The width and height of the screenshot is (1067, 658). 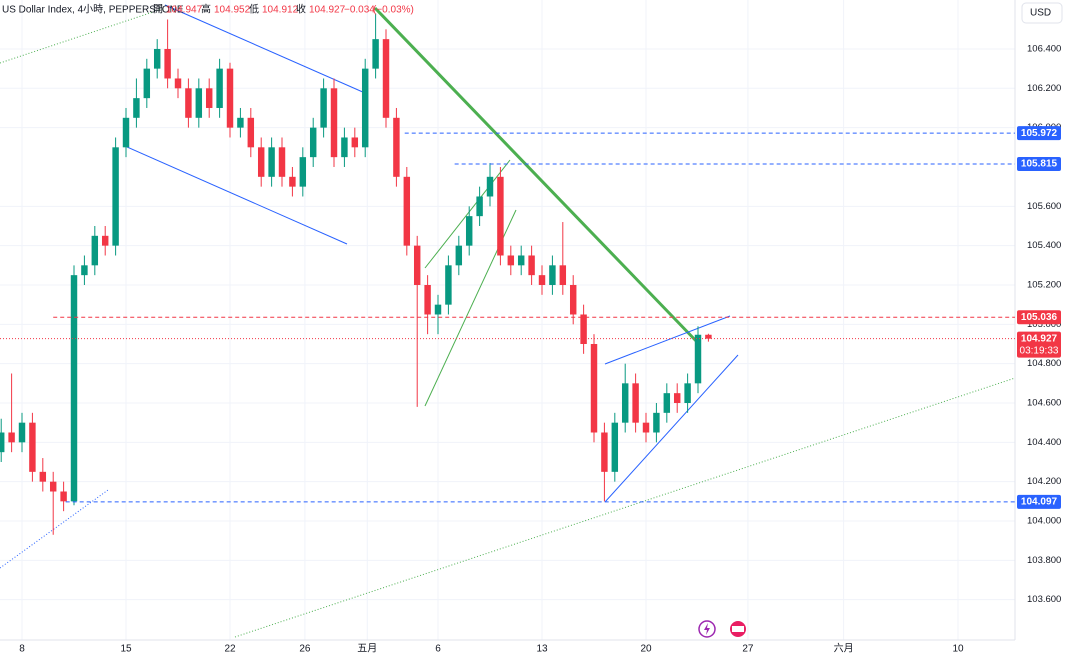 I want to click on currency-button, so click(x=1042, y=13).